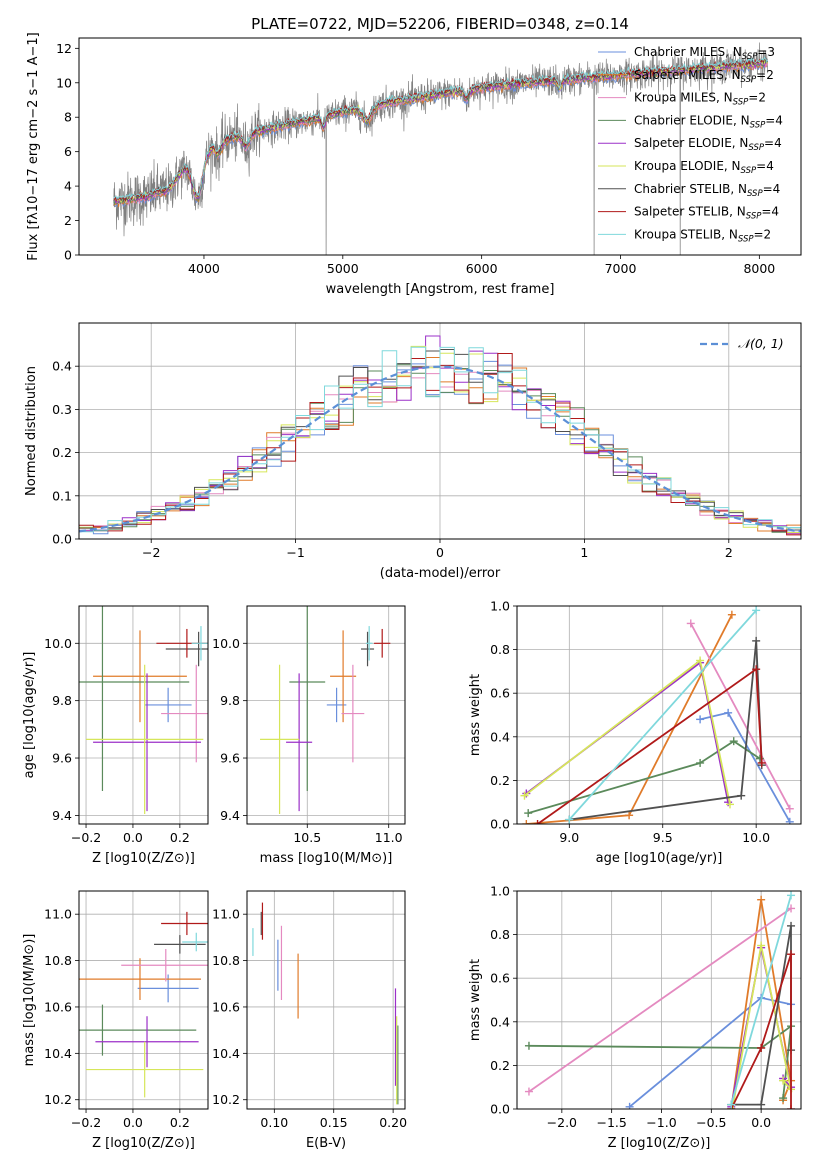 This screenshot has width=819, height=1170. I want to click on y-tick-label: 10.4, so click(226, 1053).